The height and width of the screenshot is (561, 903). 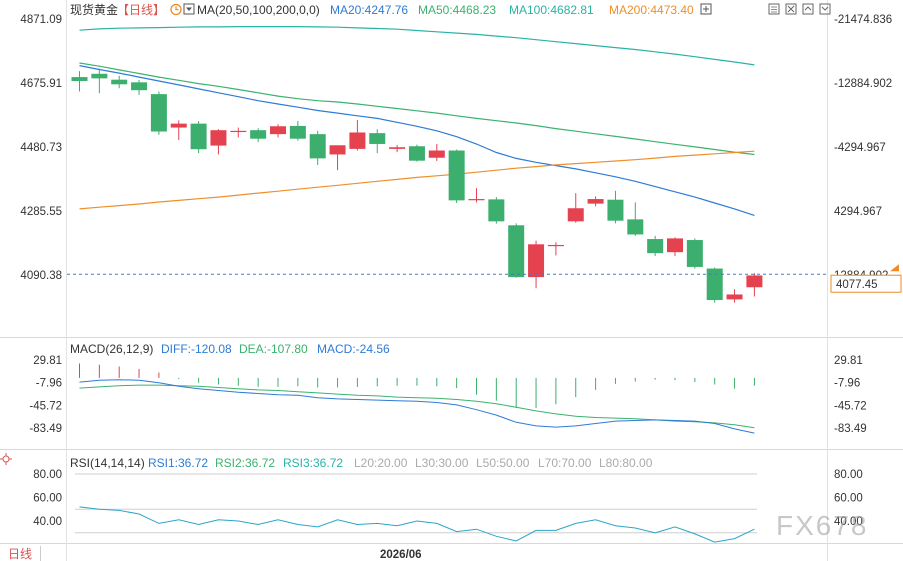 I want to click on collapse-icon, so click(x=825, y=9).